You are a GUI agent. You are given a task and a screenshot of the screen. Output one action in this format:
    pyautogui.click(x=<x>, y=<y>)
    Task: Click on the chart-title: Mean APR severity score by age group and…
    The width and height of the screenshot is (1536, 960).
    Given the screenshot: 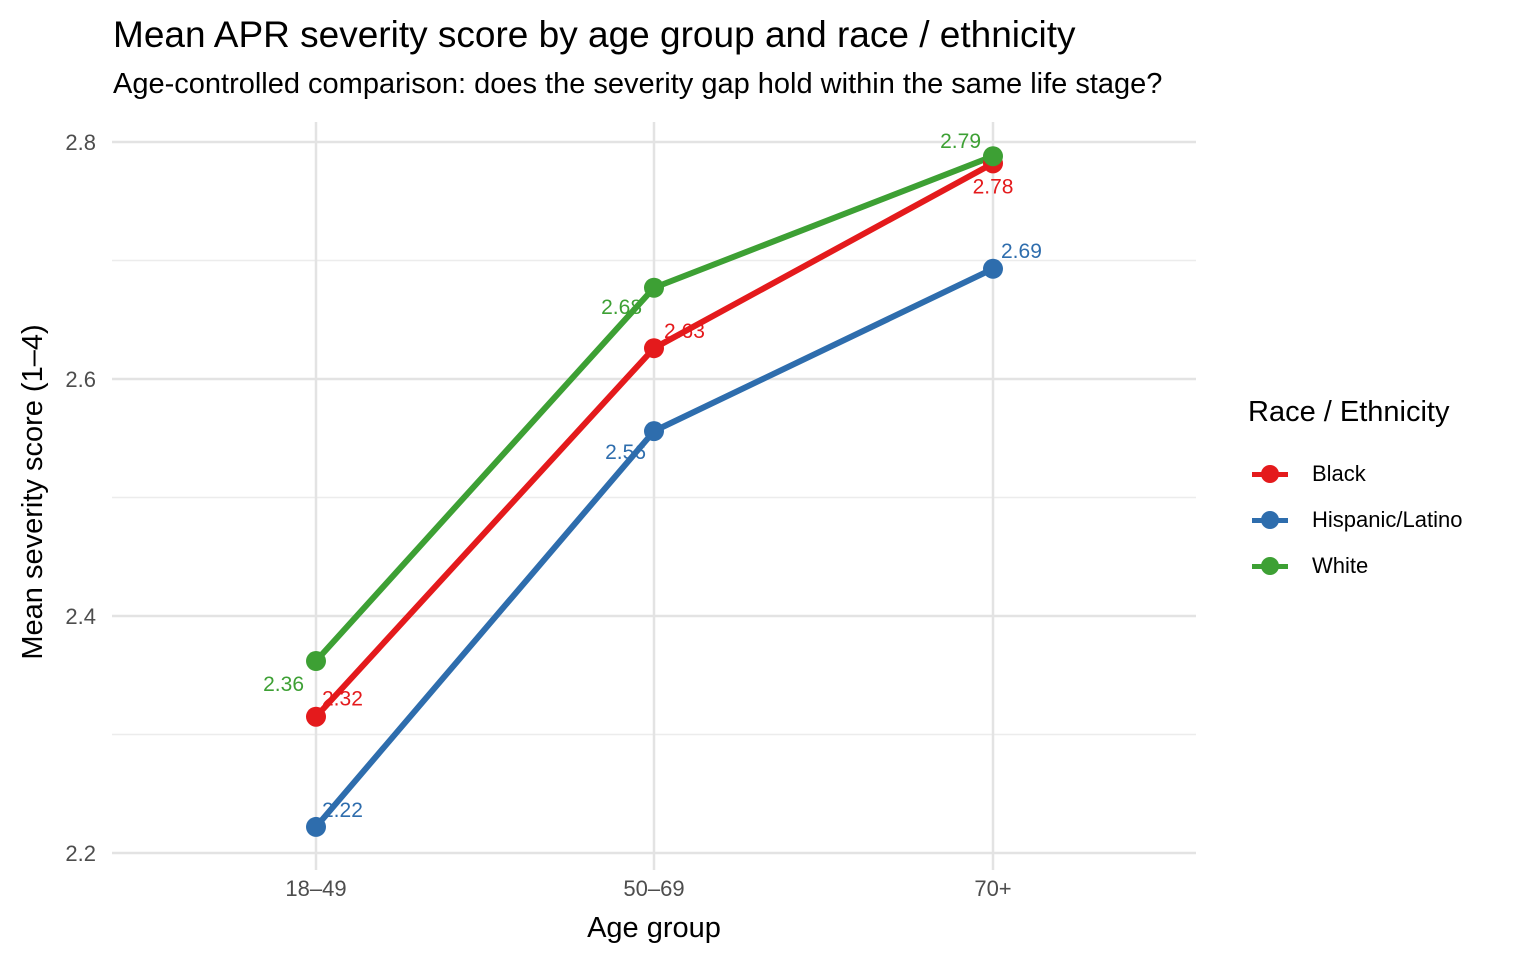 What is the action you would take?
    pyautogui.click(x=594, y=34)
    